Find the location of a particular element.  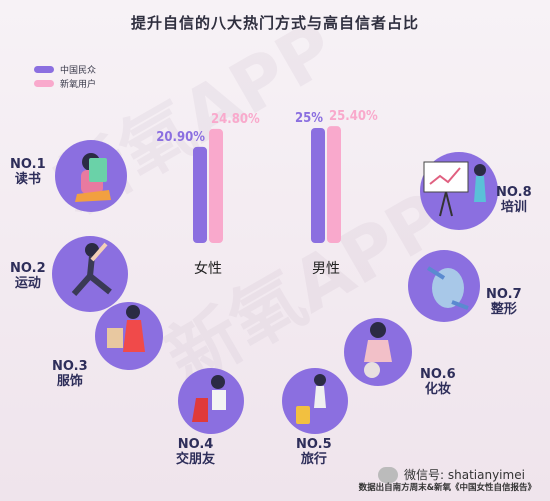

bar-中国民众-女性 is located at coordinates (200, 194).